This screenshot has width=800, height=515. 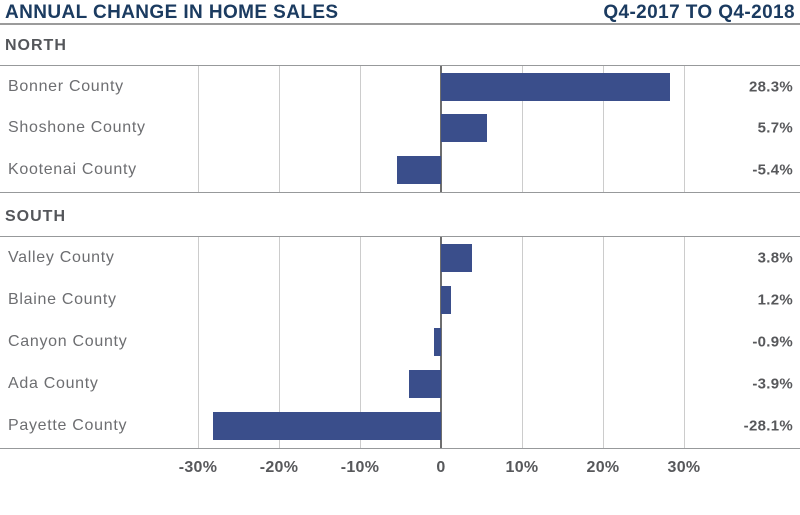 I want to click on chart-row-ada-county: Ada County -3.9%, so click(x=400, y=384).